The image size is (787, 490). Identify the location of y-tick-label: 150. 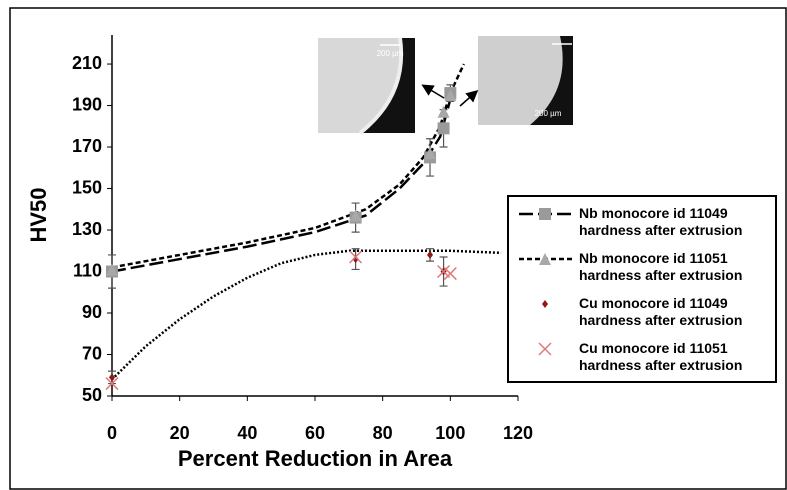
(87, 187).